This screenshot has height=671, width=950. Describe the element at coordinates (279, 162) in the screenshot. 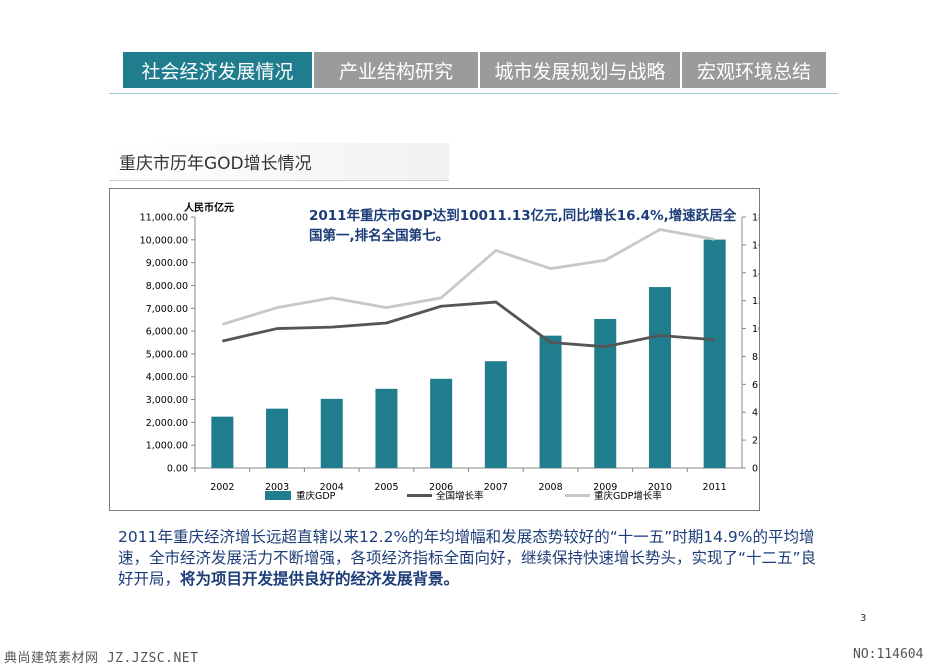

I see `section-title: 重庆市历年GOD增长情况` at that location.